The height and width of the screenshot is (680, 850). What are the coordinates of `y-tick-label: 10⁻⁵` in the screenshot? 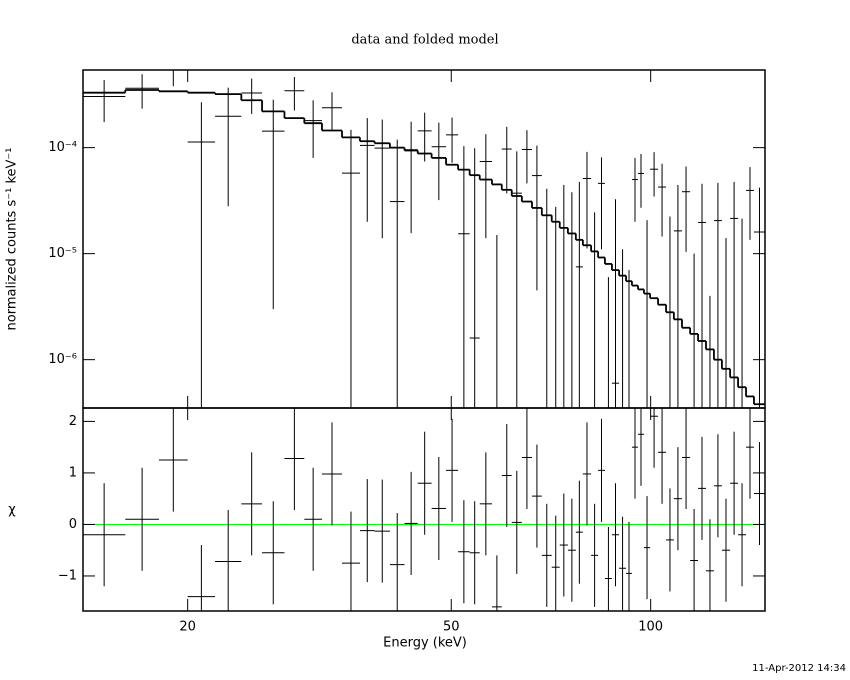 It's located at (62, 253).